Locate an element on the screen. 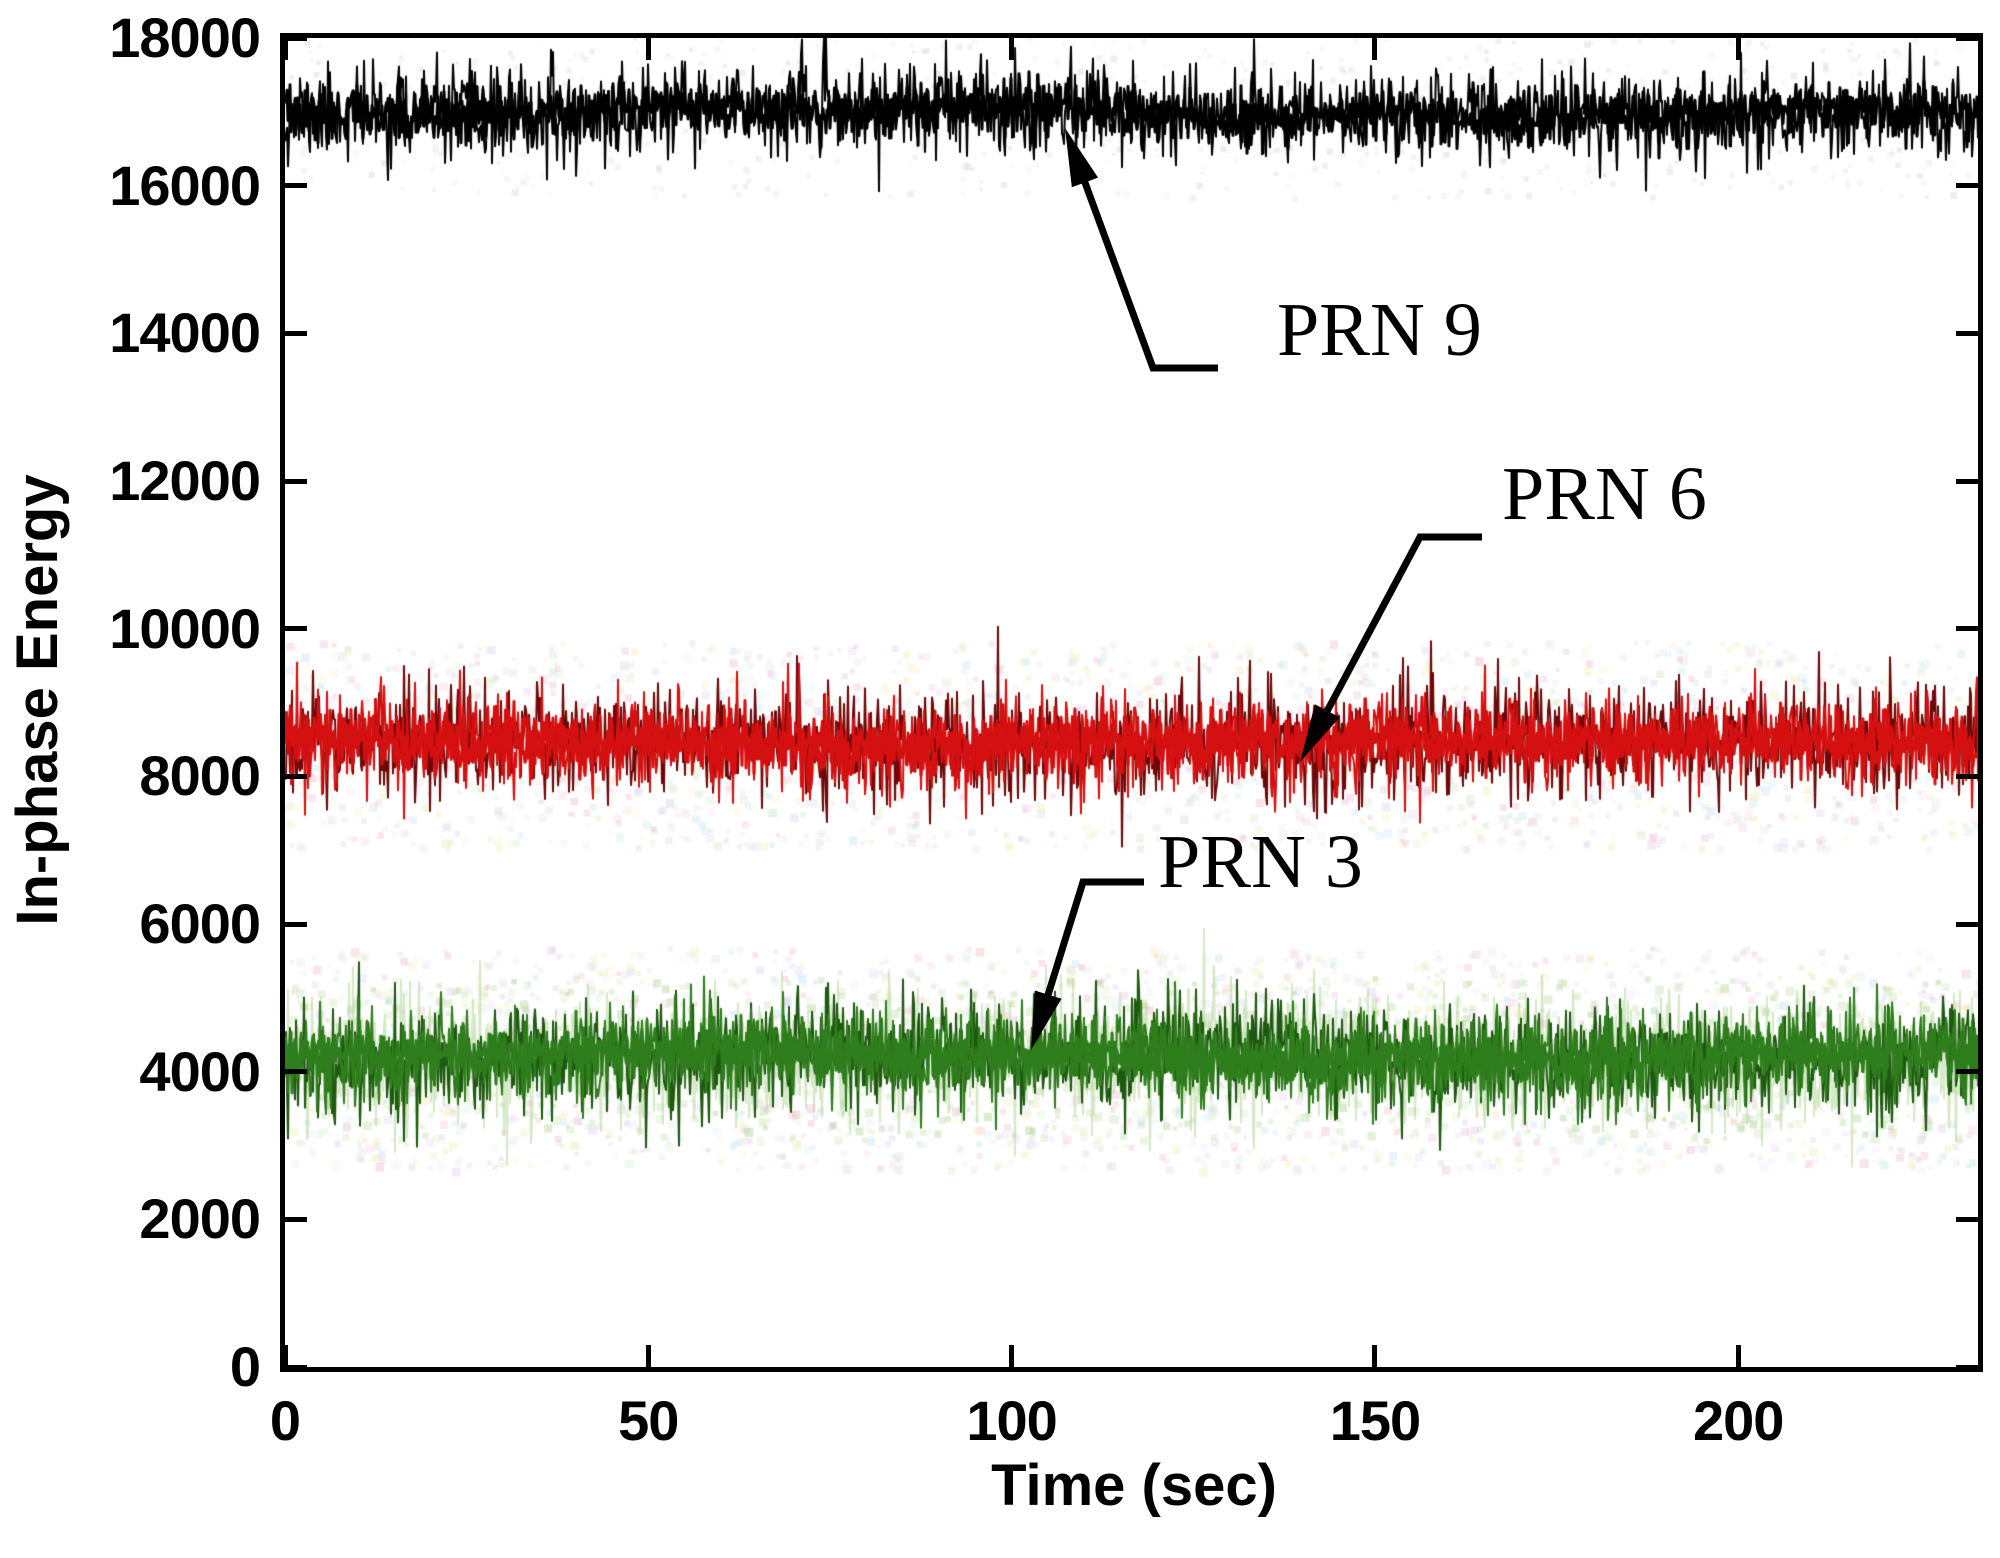 The image size is (2000, 1558). y-tick-label: 2000 is located at coordinates (200, 1219).